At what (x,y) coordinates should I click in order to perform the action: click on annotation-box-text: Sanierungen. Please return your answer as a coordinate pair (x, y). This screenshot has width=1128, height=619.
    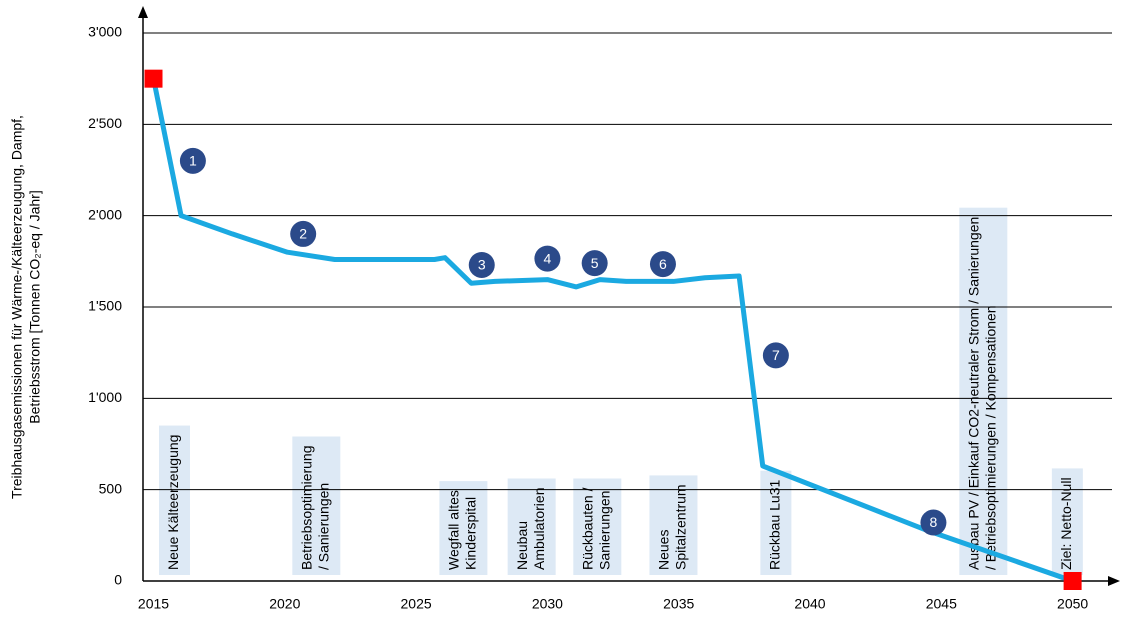
    Looking at the image, I should click on (605, 530).